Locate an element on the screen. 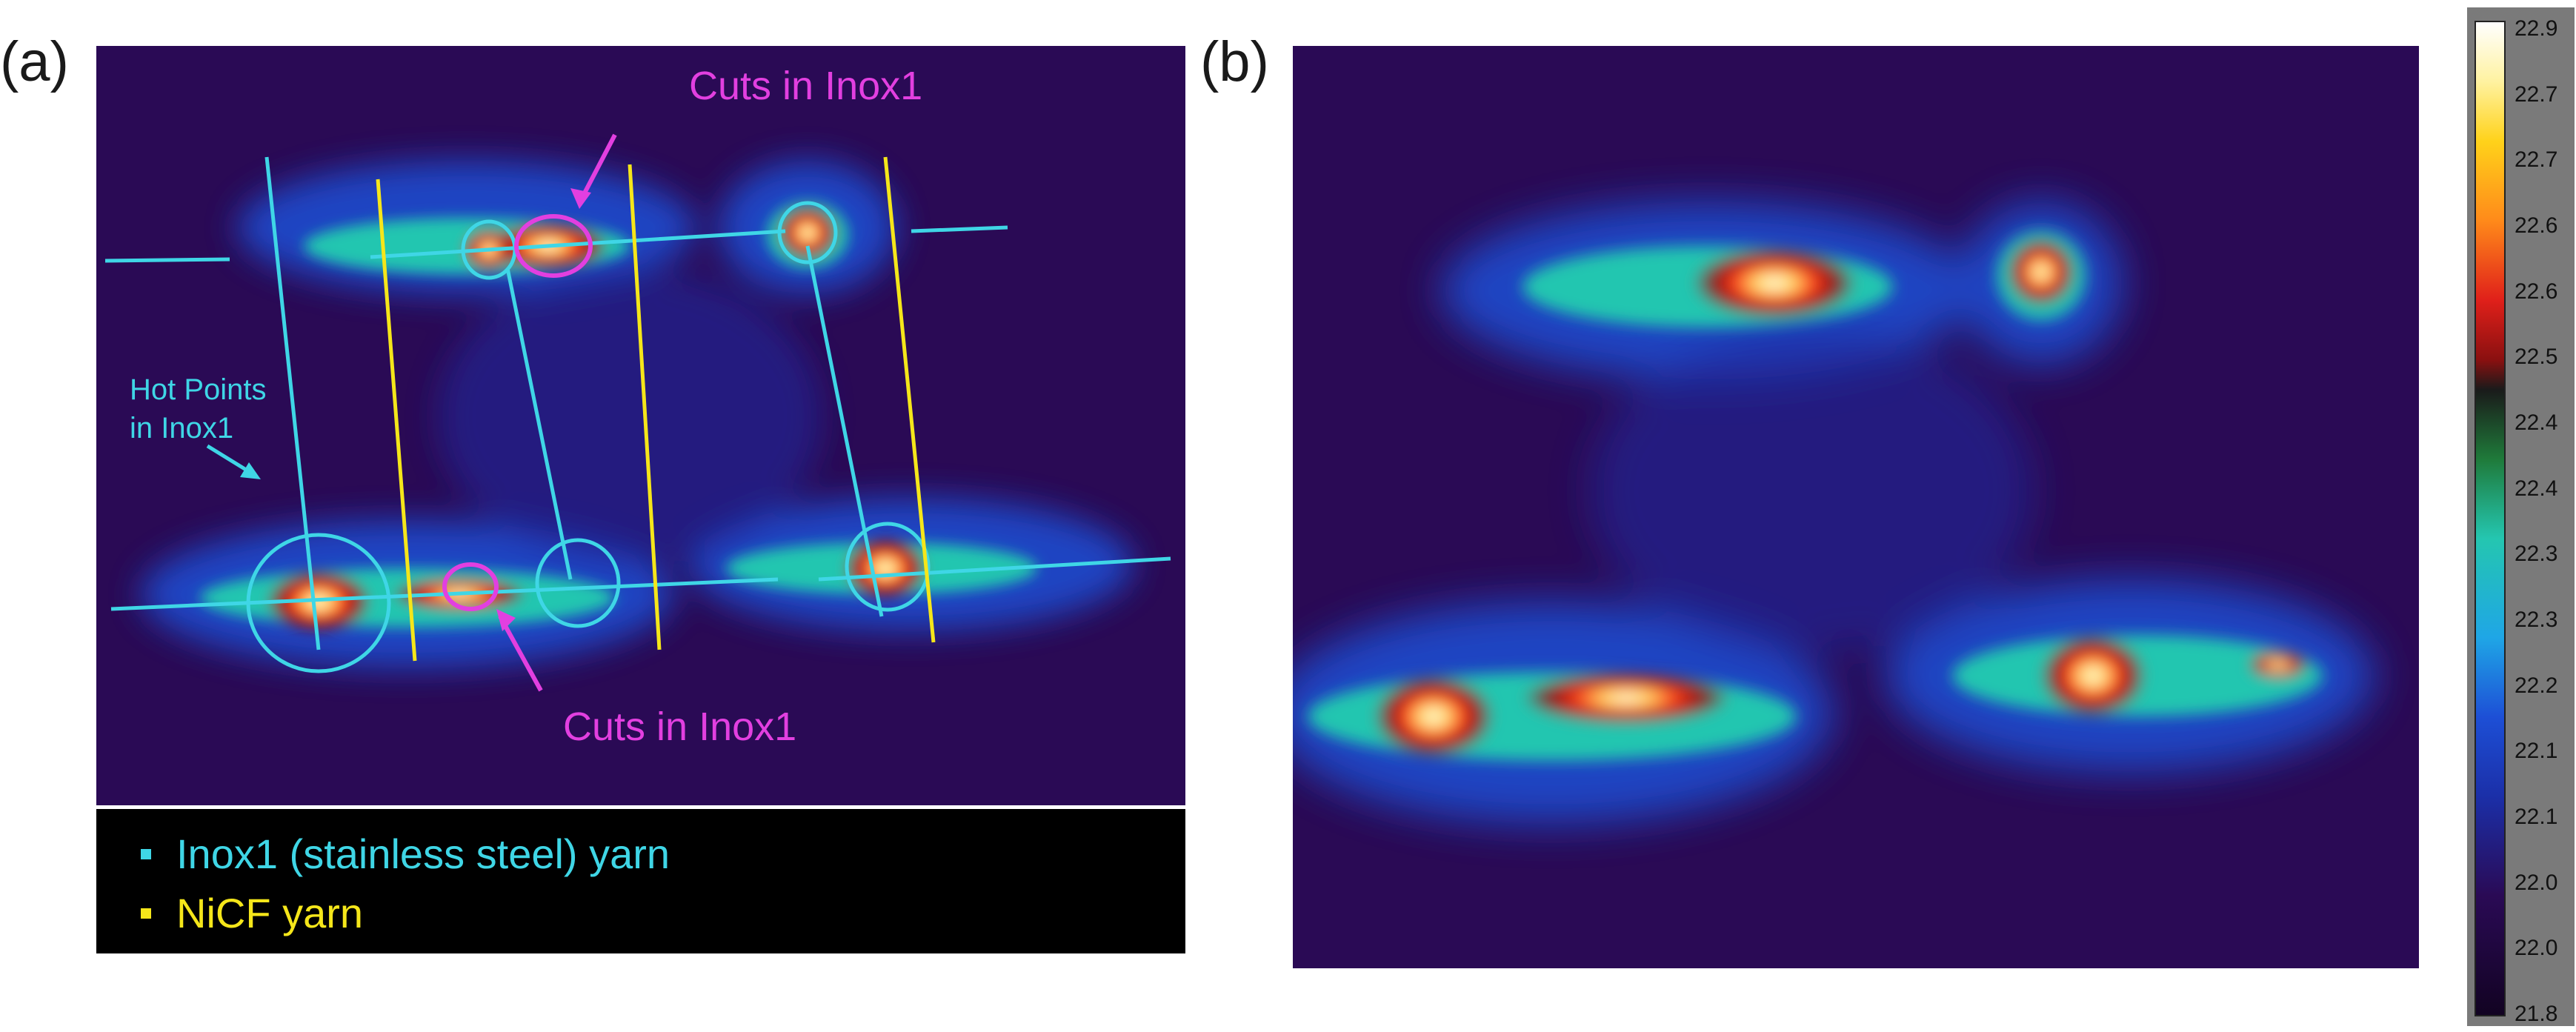  hot-points-line1: Hot Points is located at coordinates (198, 389).